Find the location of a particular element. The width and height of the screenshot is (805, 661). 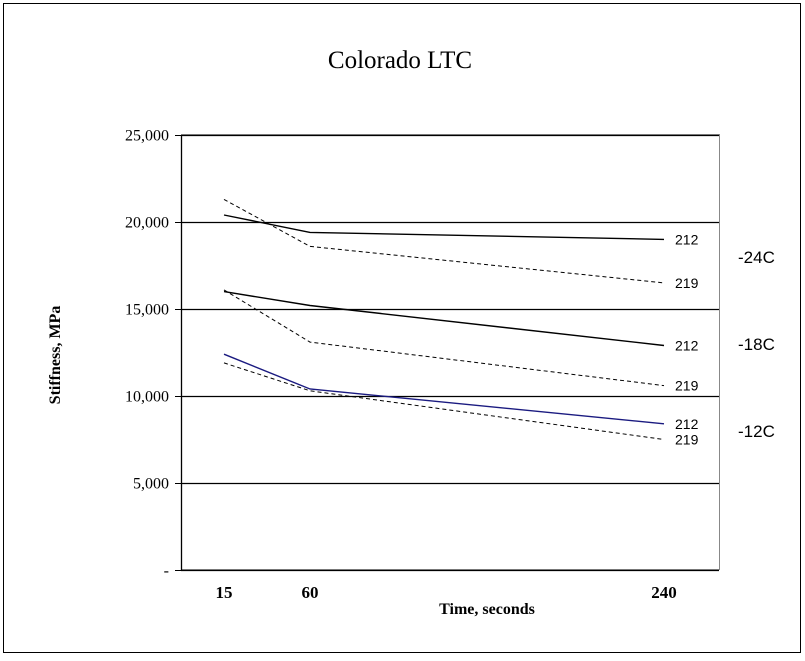

y-tick-label: 15,000 is located at coordinates (147, 310).